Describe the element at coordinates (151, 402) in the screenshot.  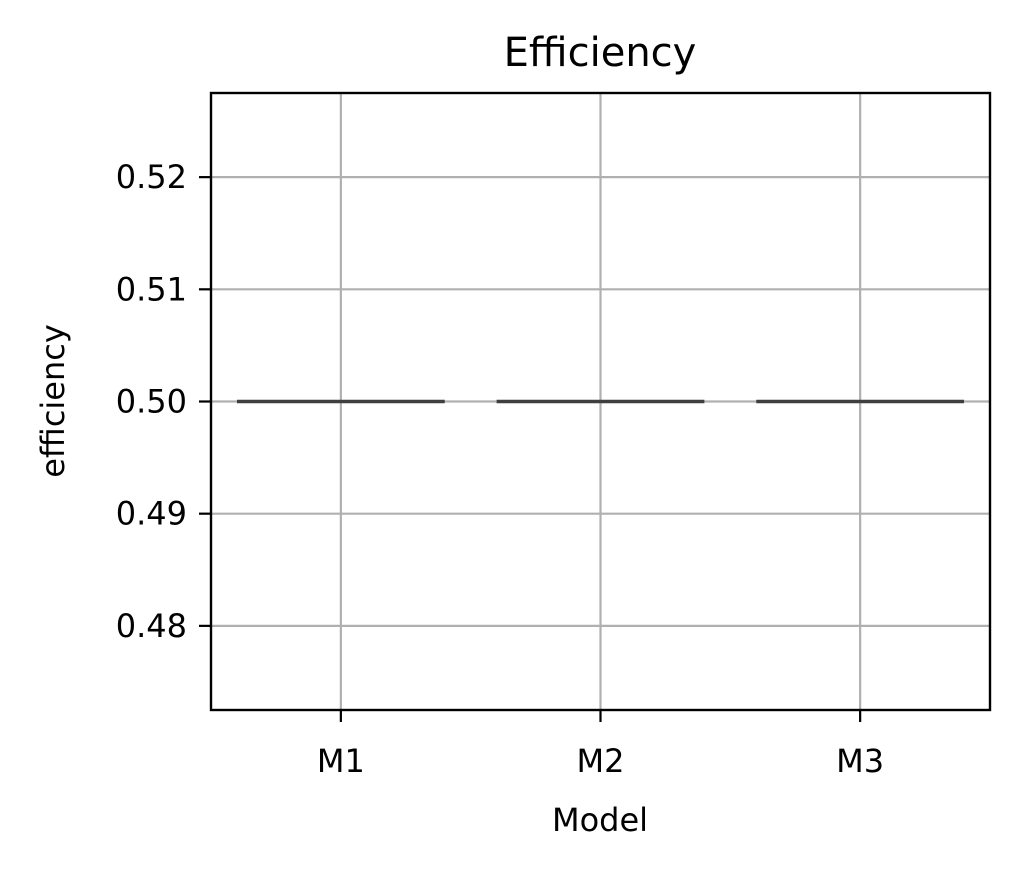
I see `y-tick-label: 0.50` at that location.